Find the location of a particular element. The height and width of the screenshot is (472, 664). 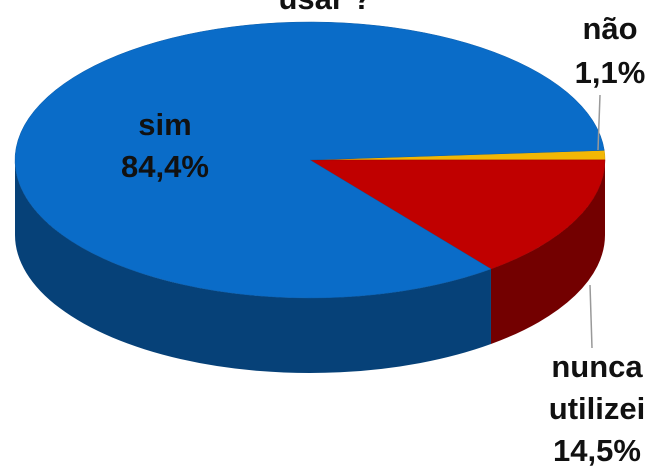

pie-side is located at coordinates (547, 252).